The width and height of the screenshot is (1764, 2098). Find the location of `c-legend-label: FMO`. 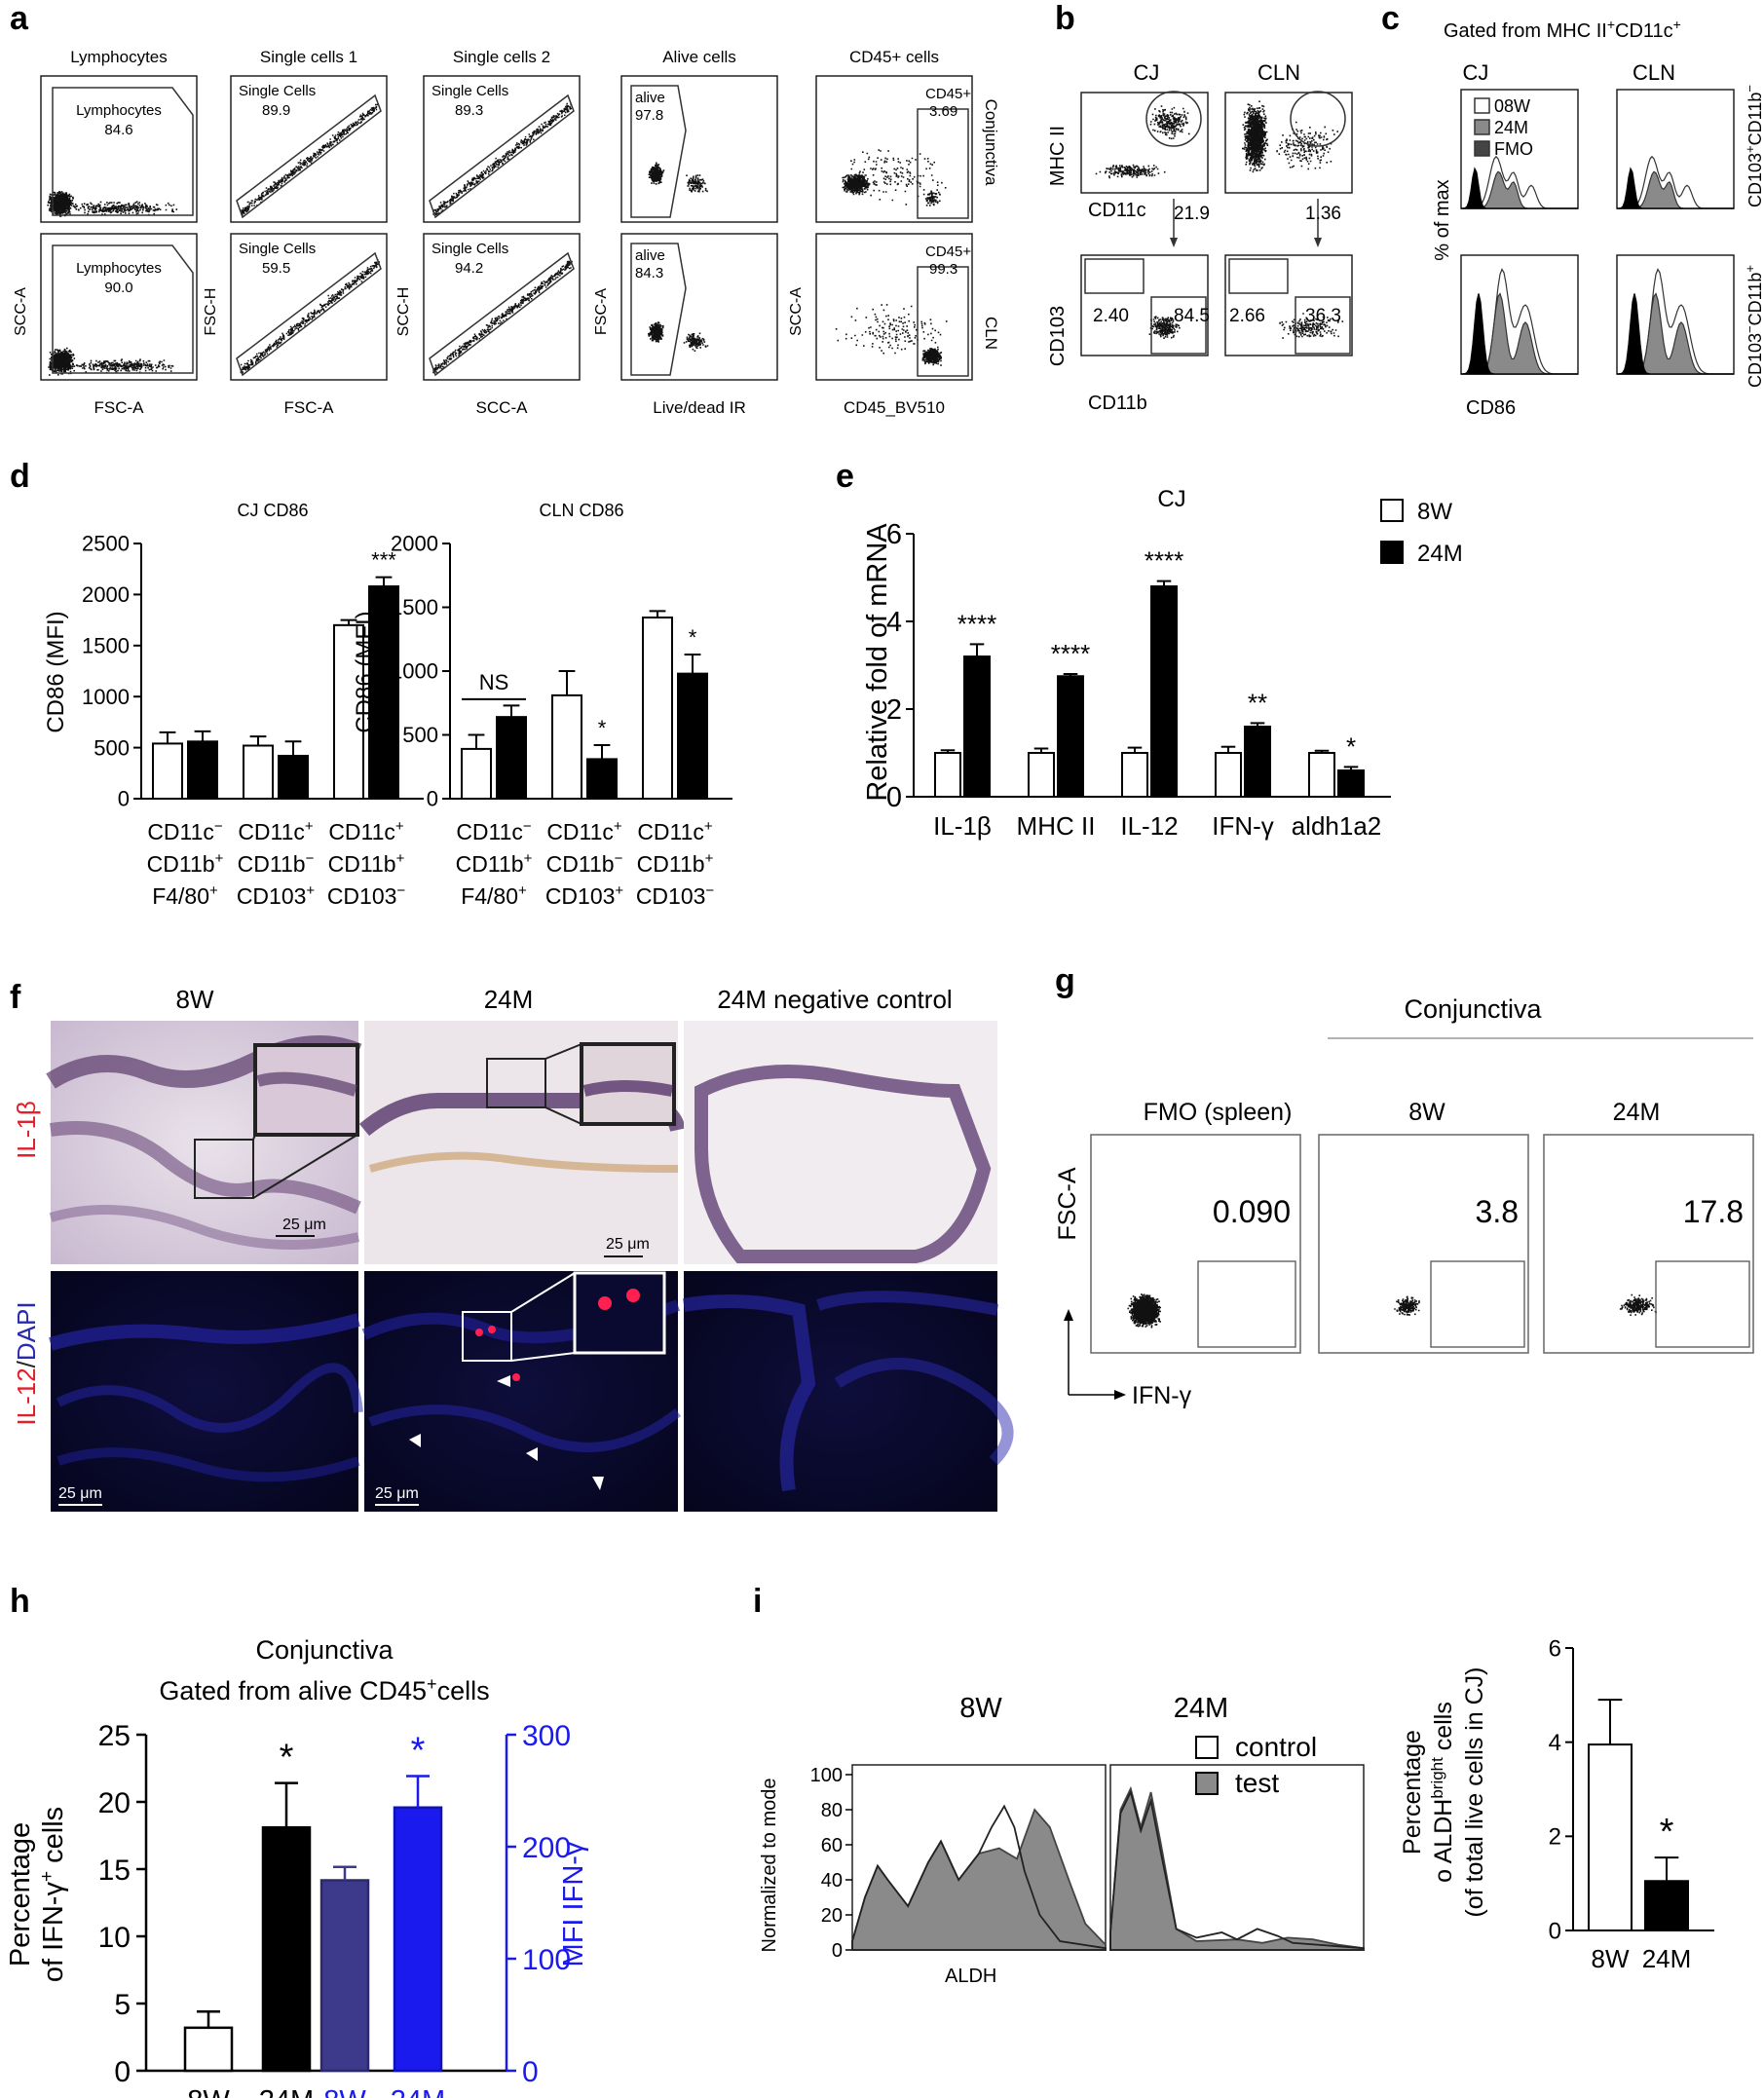

c-legend-label: FMO is located at coordinates (1513, 149).